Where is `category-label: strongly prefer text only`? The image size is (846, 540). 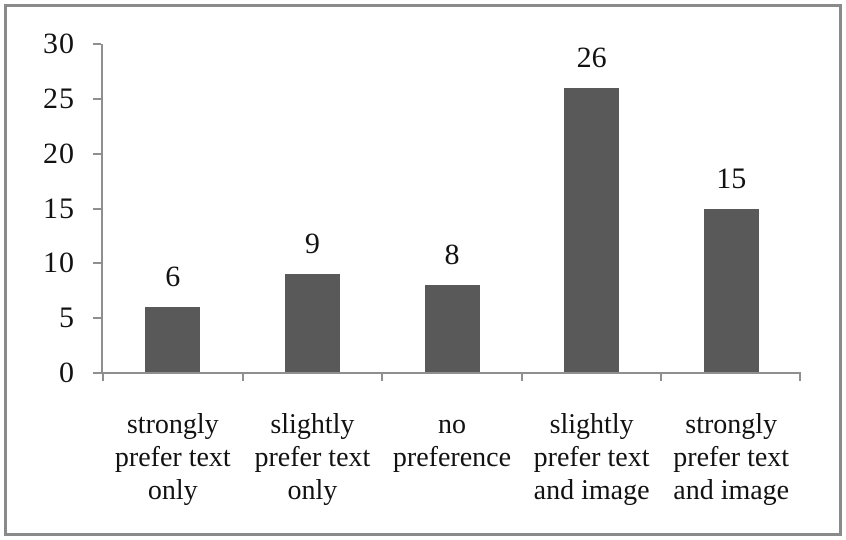
category-label: strongly prefer text only is located at coordinates (172, 457).